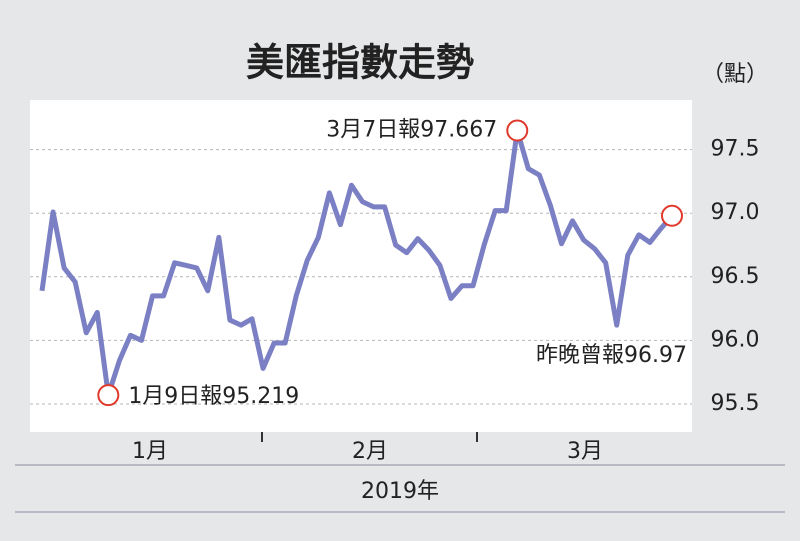  I want to click on y-tick-label: 95.5, so click(735, 403).